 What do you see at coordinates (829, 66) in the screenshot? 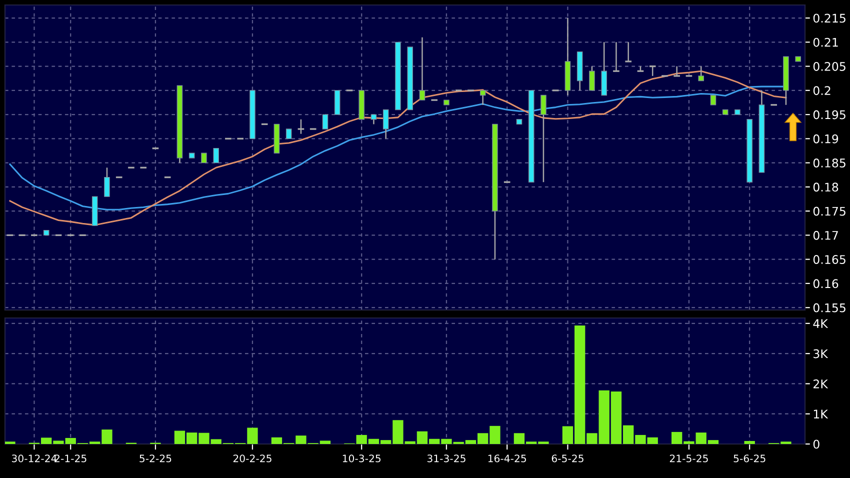
I see `y-tick-label: 0.205` at bounding box center [829, 66].